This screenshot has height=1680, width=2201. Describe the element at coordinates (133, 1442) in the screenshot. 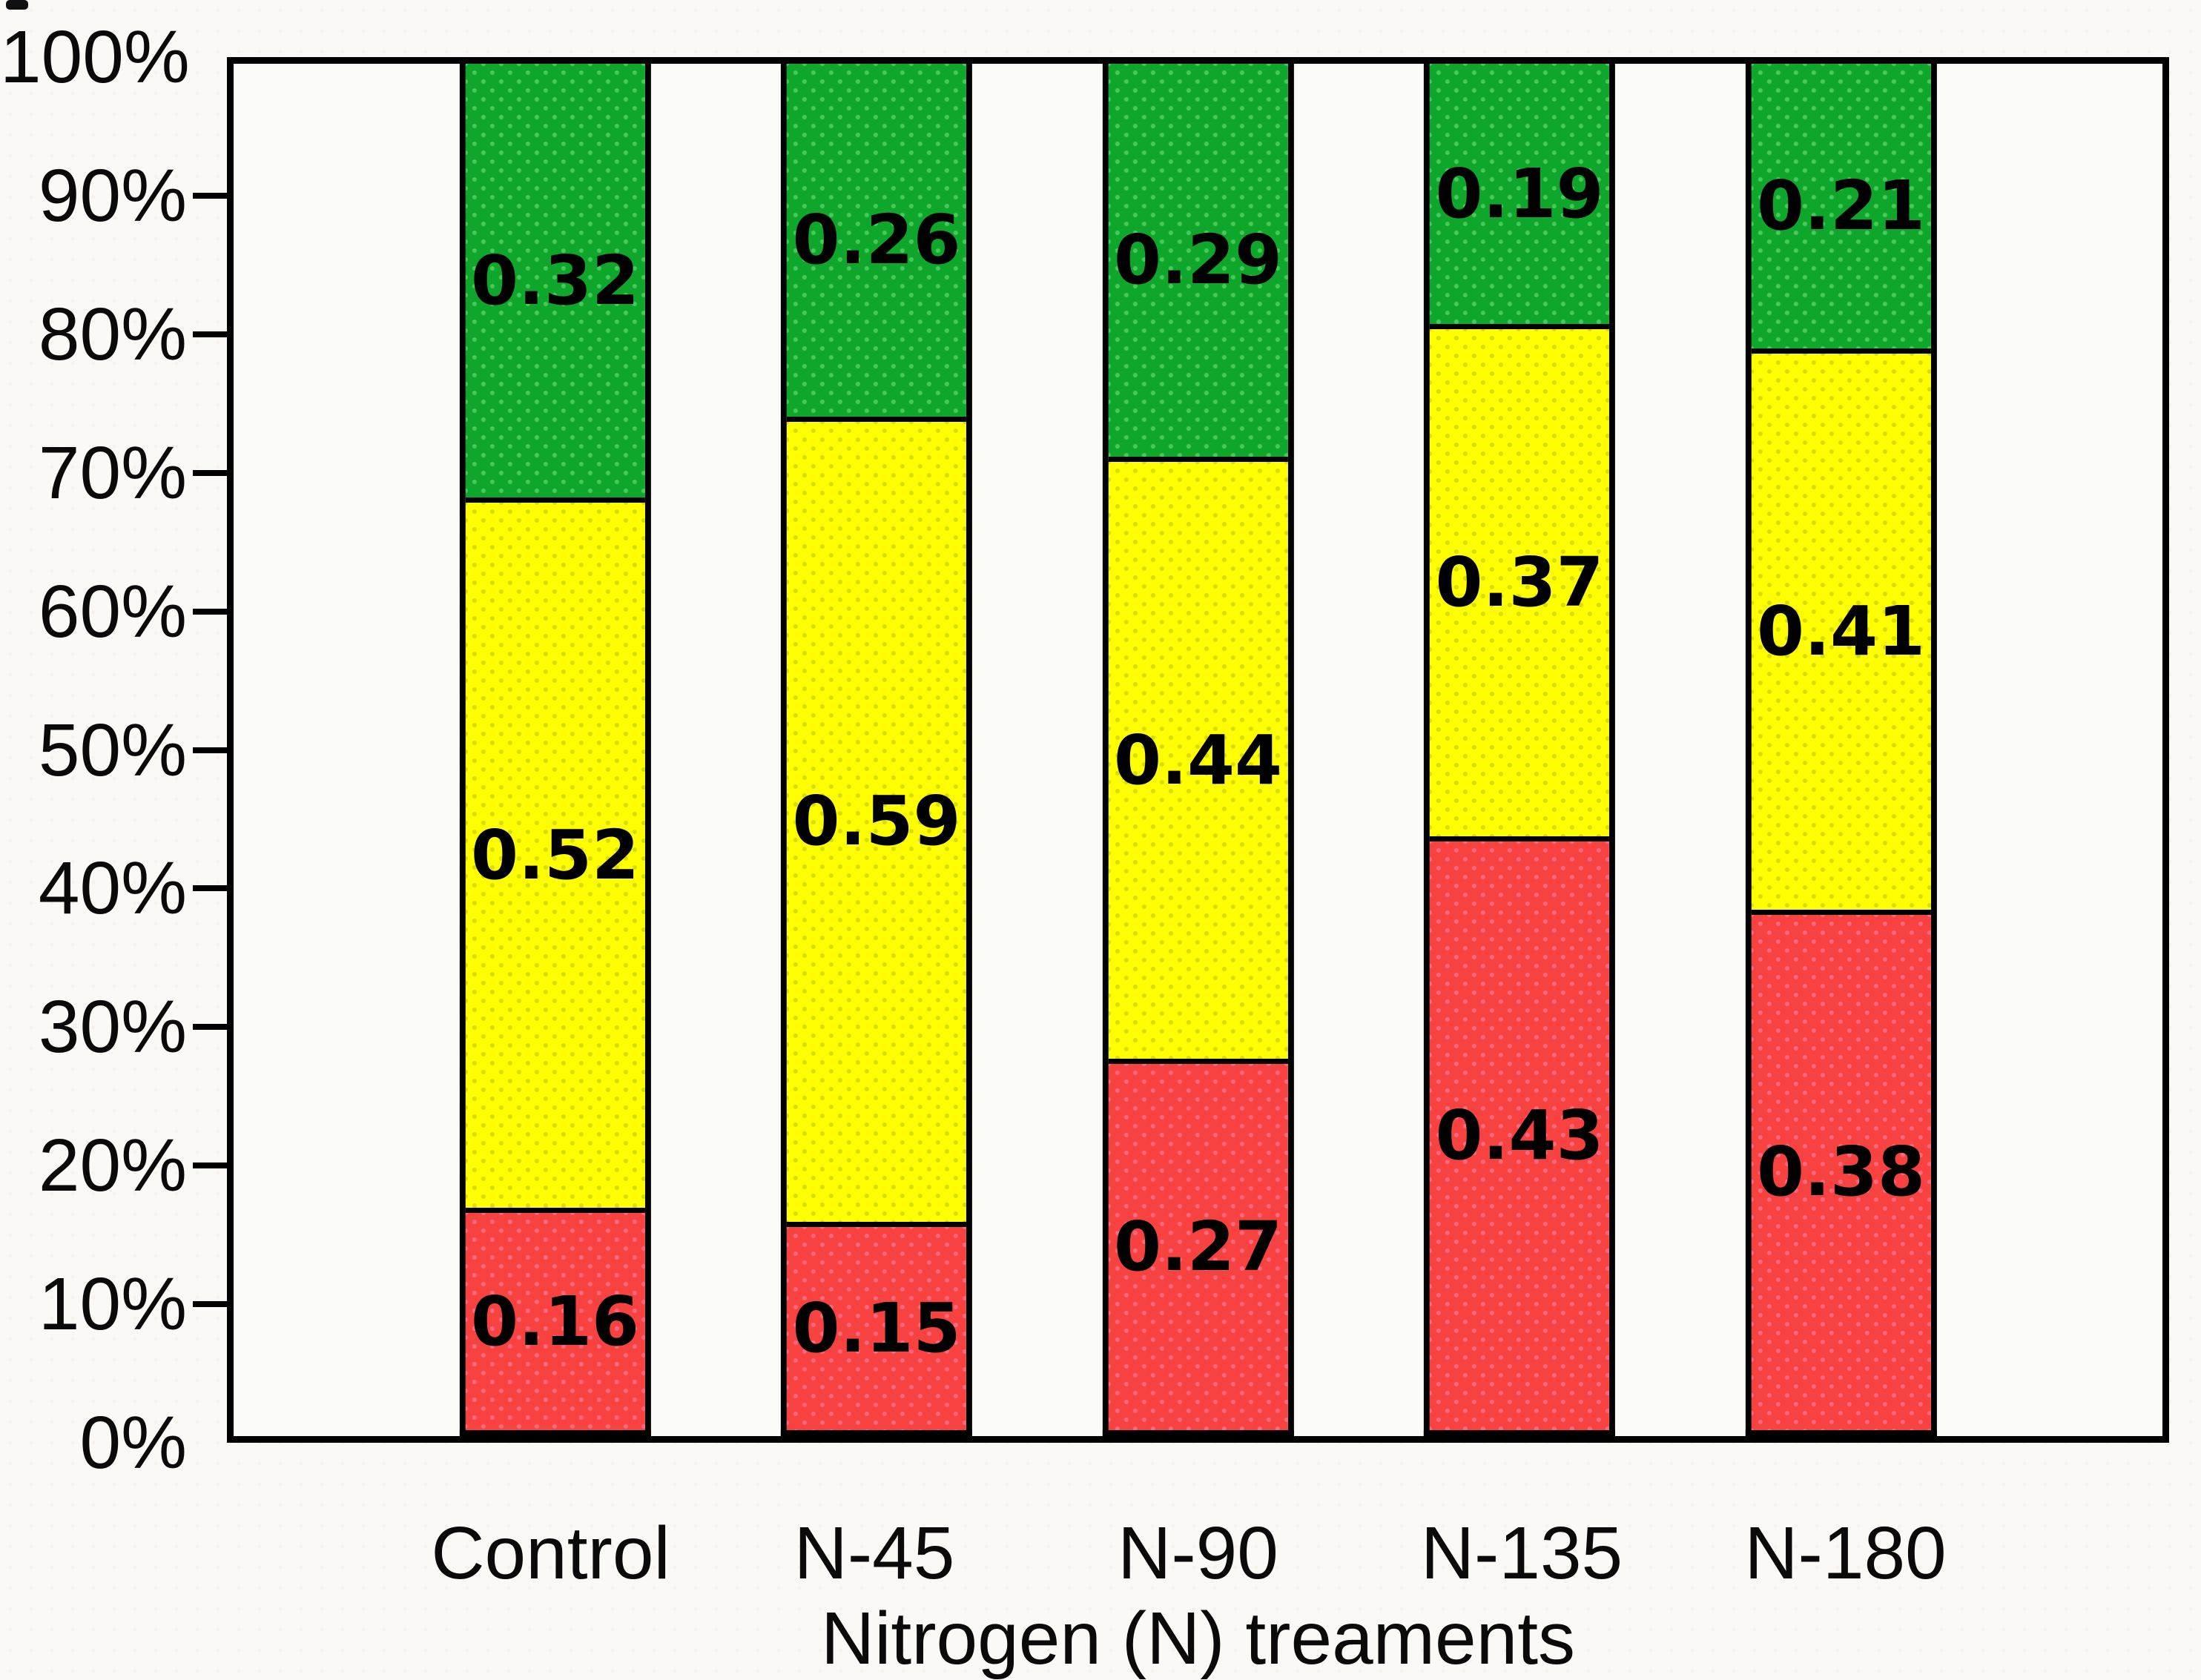

I see `y-tick-label: 0%` at that location.